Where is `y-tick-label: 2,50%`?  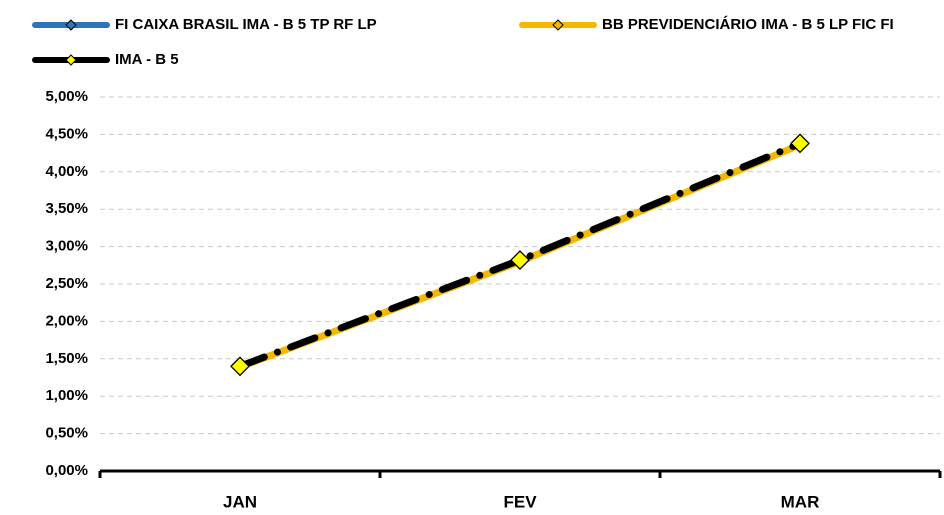 y-tick-label: 2,50% is located at coordinates (66, 283).